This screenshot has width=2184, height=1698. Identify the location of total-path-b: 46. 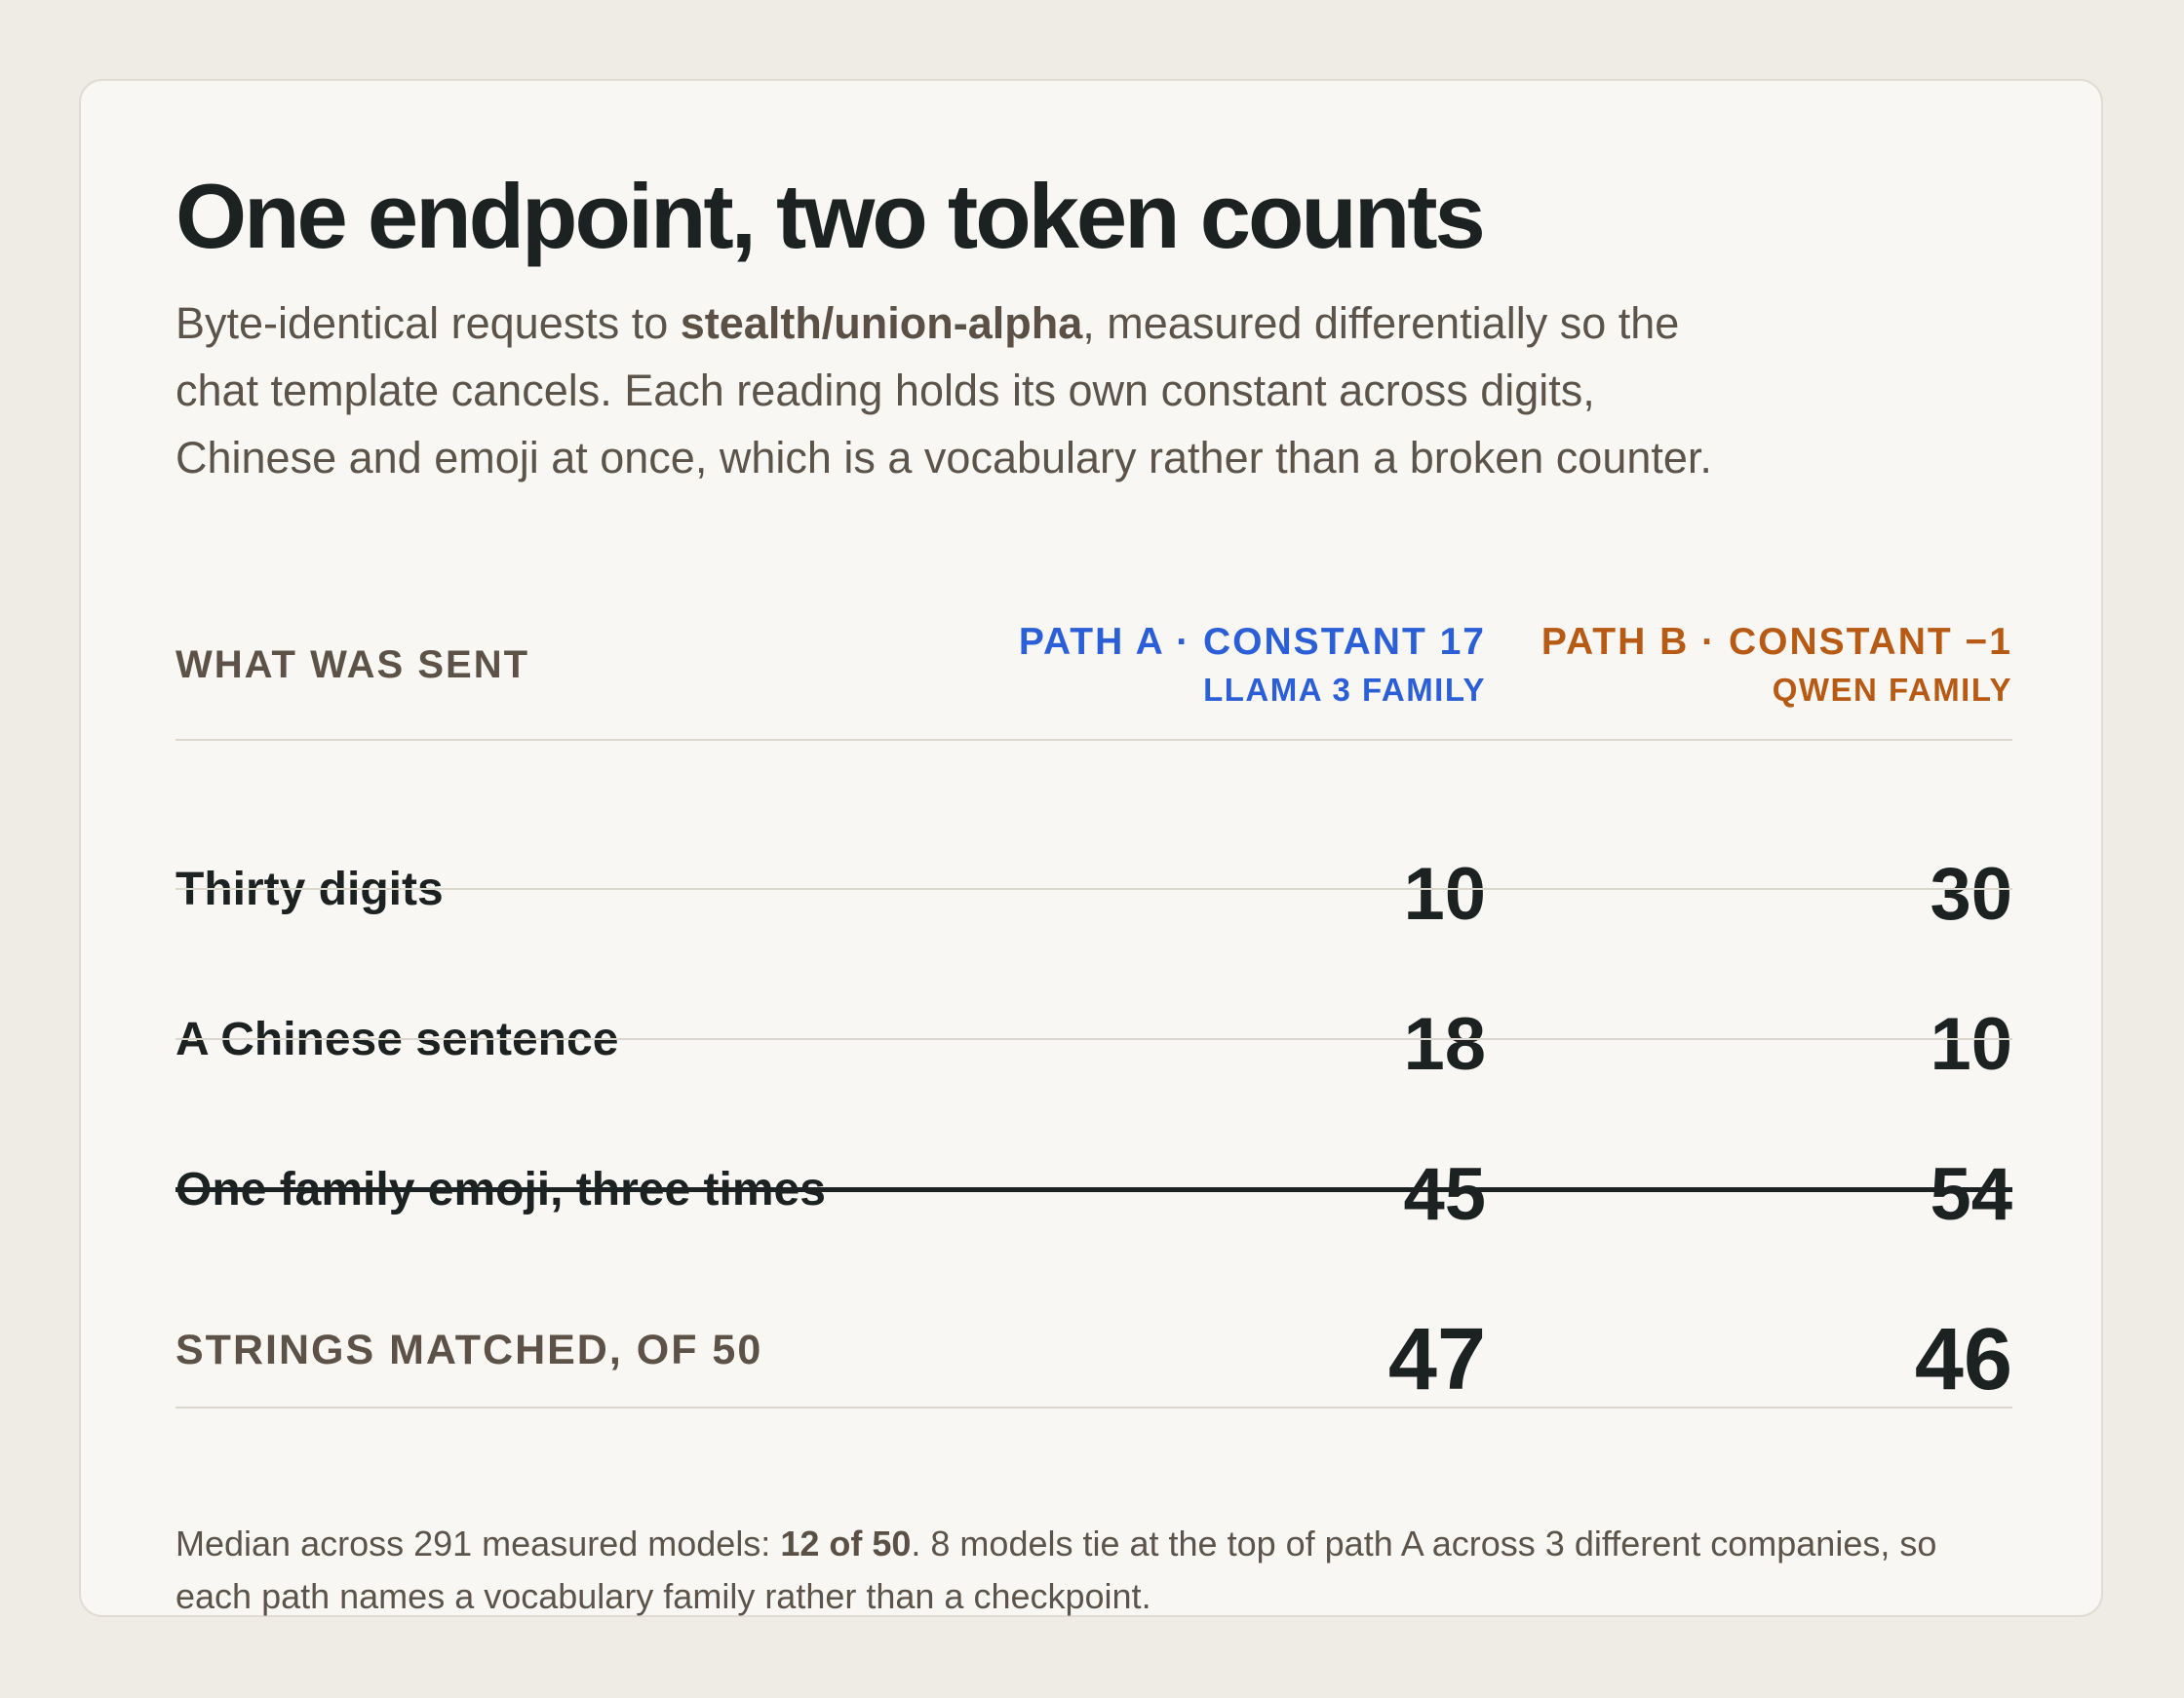
(1963, 1360).